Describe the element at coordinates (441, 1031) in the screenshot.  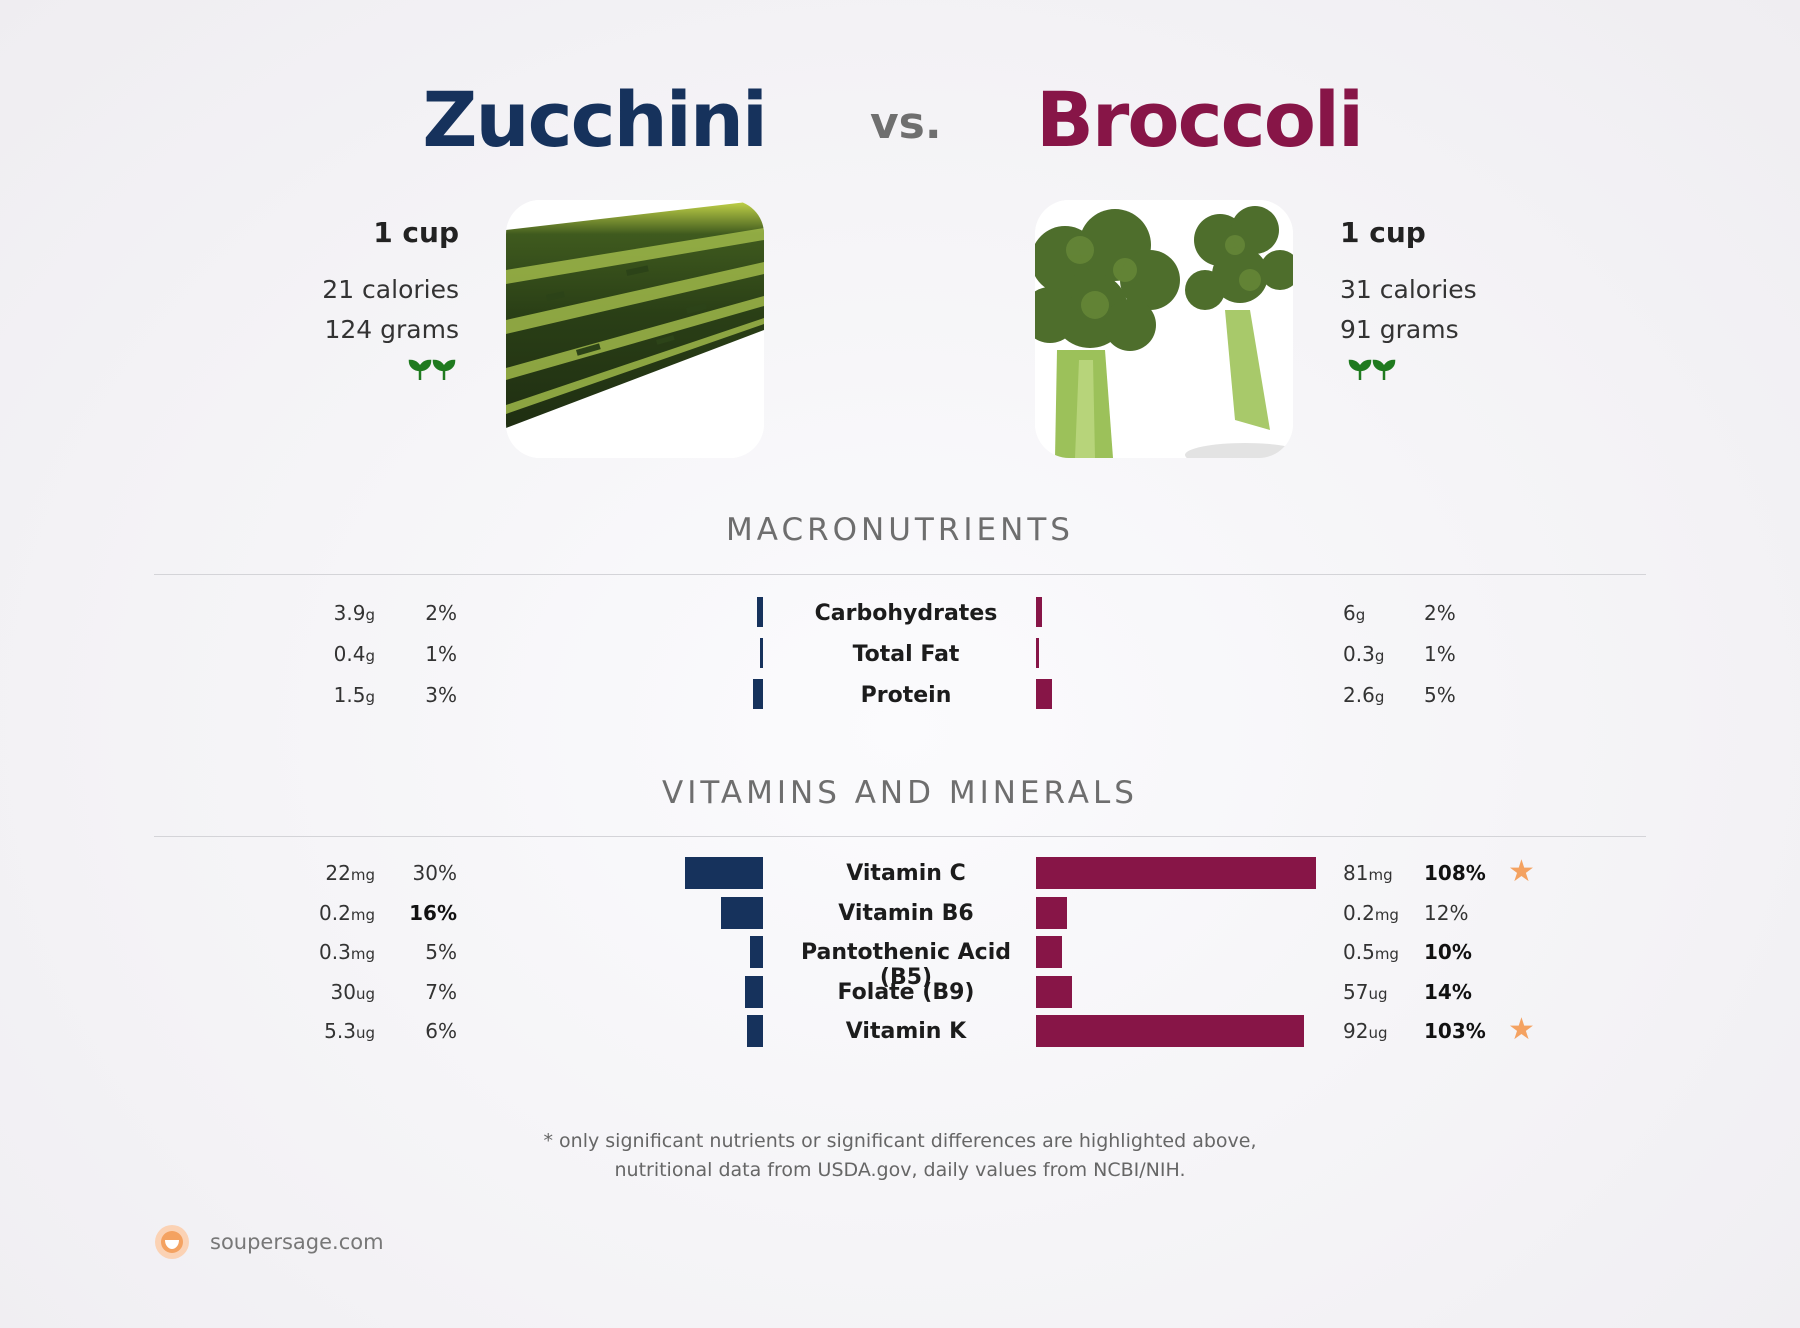
I see `zucchini-percent: 6%` at that location.